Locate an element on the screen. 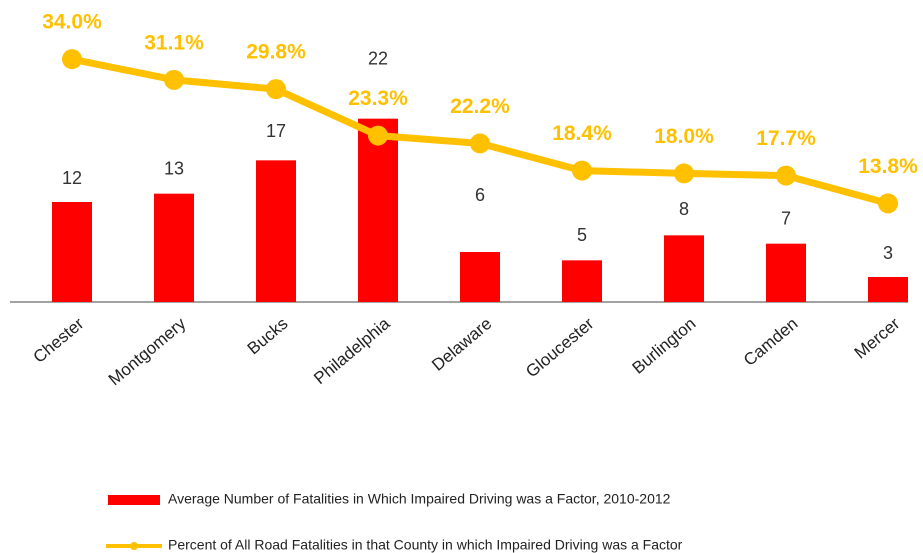 The width and height of the screenshot is (923, 553). line-label: 17.7% is located at coordinates (786, 138).